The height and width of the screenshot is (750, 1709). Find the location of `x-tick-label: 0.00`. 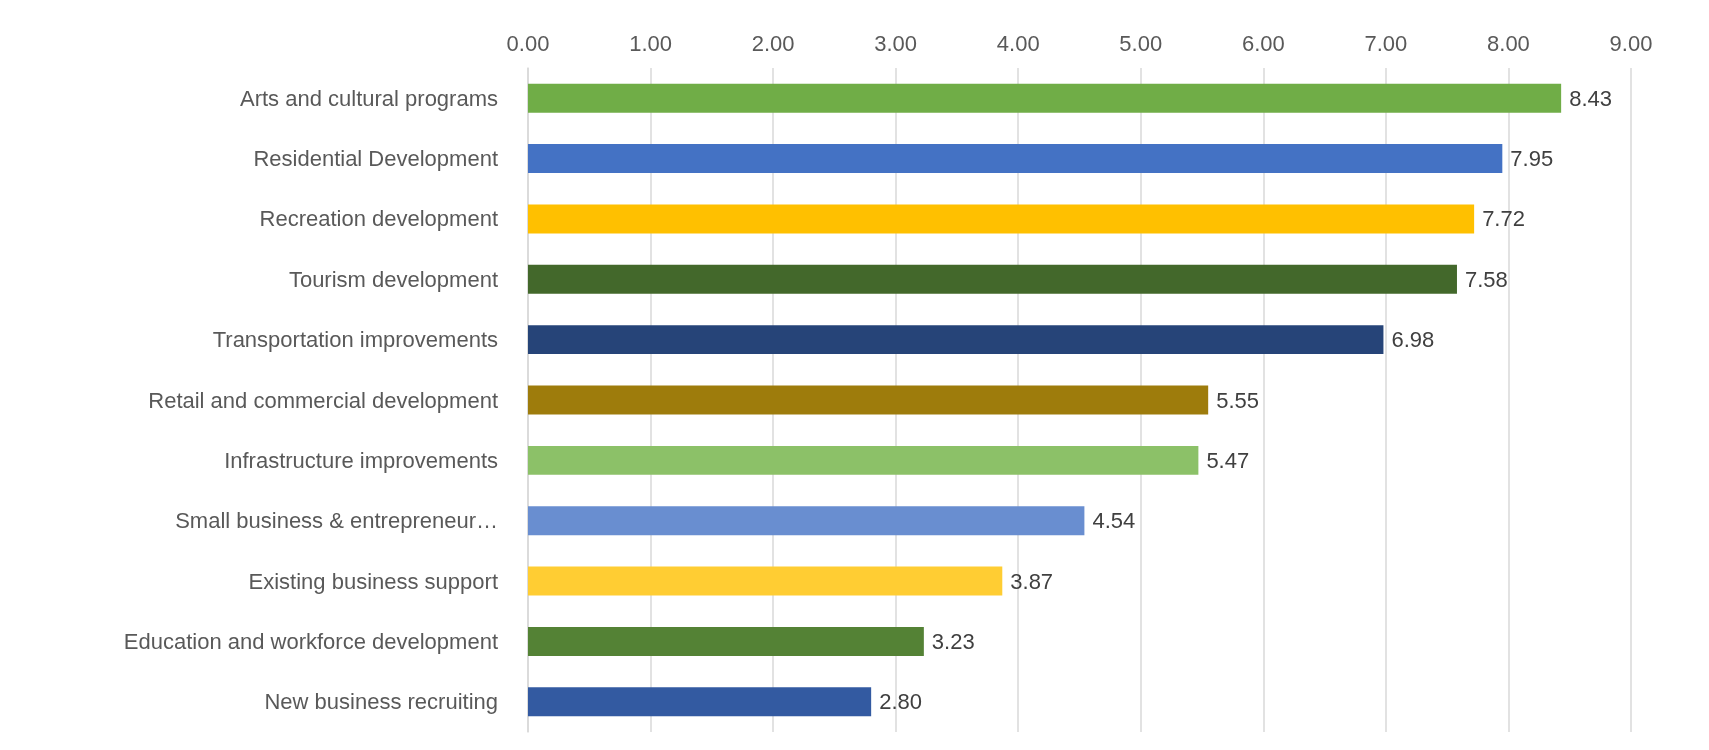

x-tick-label: 0.00 is located at coordinates (528, 43).